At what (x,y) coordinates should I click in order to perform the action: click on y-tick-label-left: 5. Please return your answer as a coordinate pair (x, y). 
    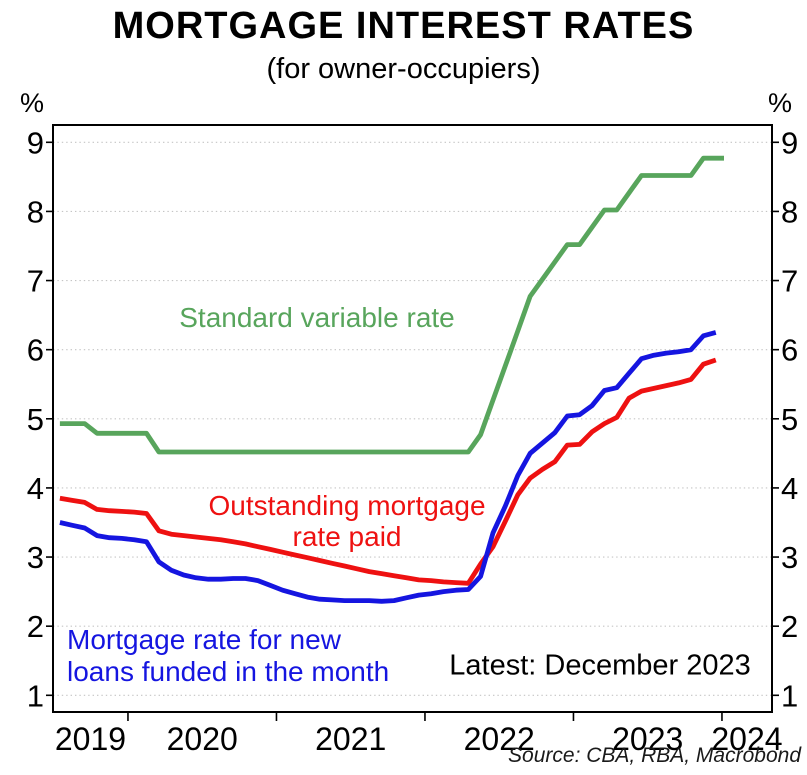
    Looking at the image, I should click on (35, 419).